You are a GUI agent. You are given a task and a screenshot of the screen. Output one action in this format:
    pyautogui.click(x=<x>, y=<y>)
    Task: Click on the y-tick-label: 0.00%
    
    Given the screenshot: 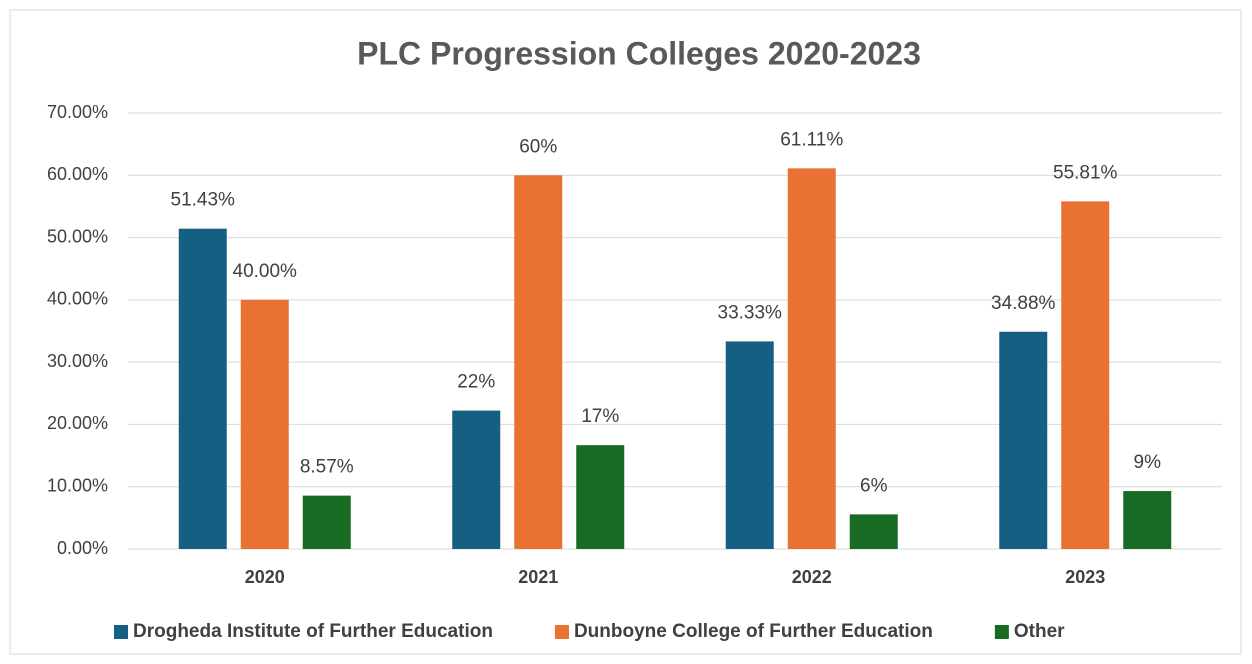 What is the action you would take?
    pyautogui.click(x=82, y=548)
    